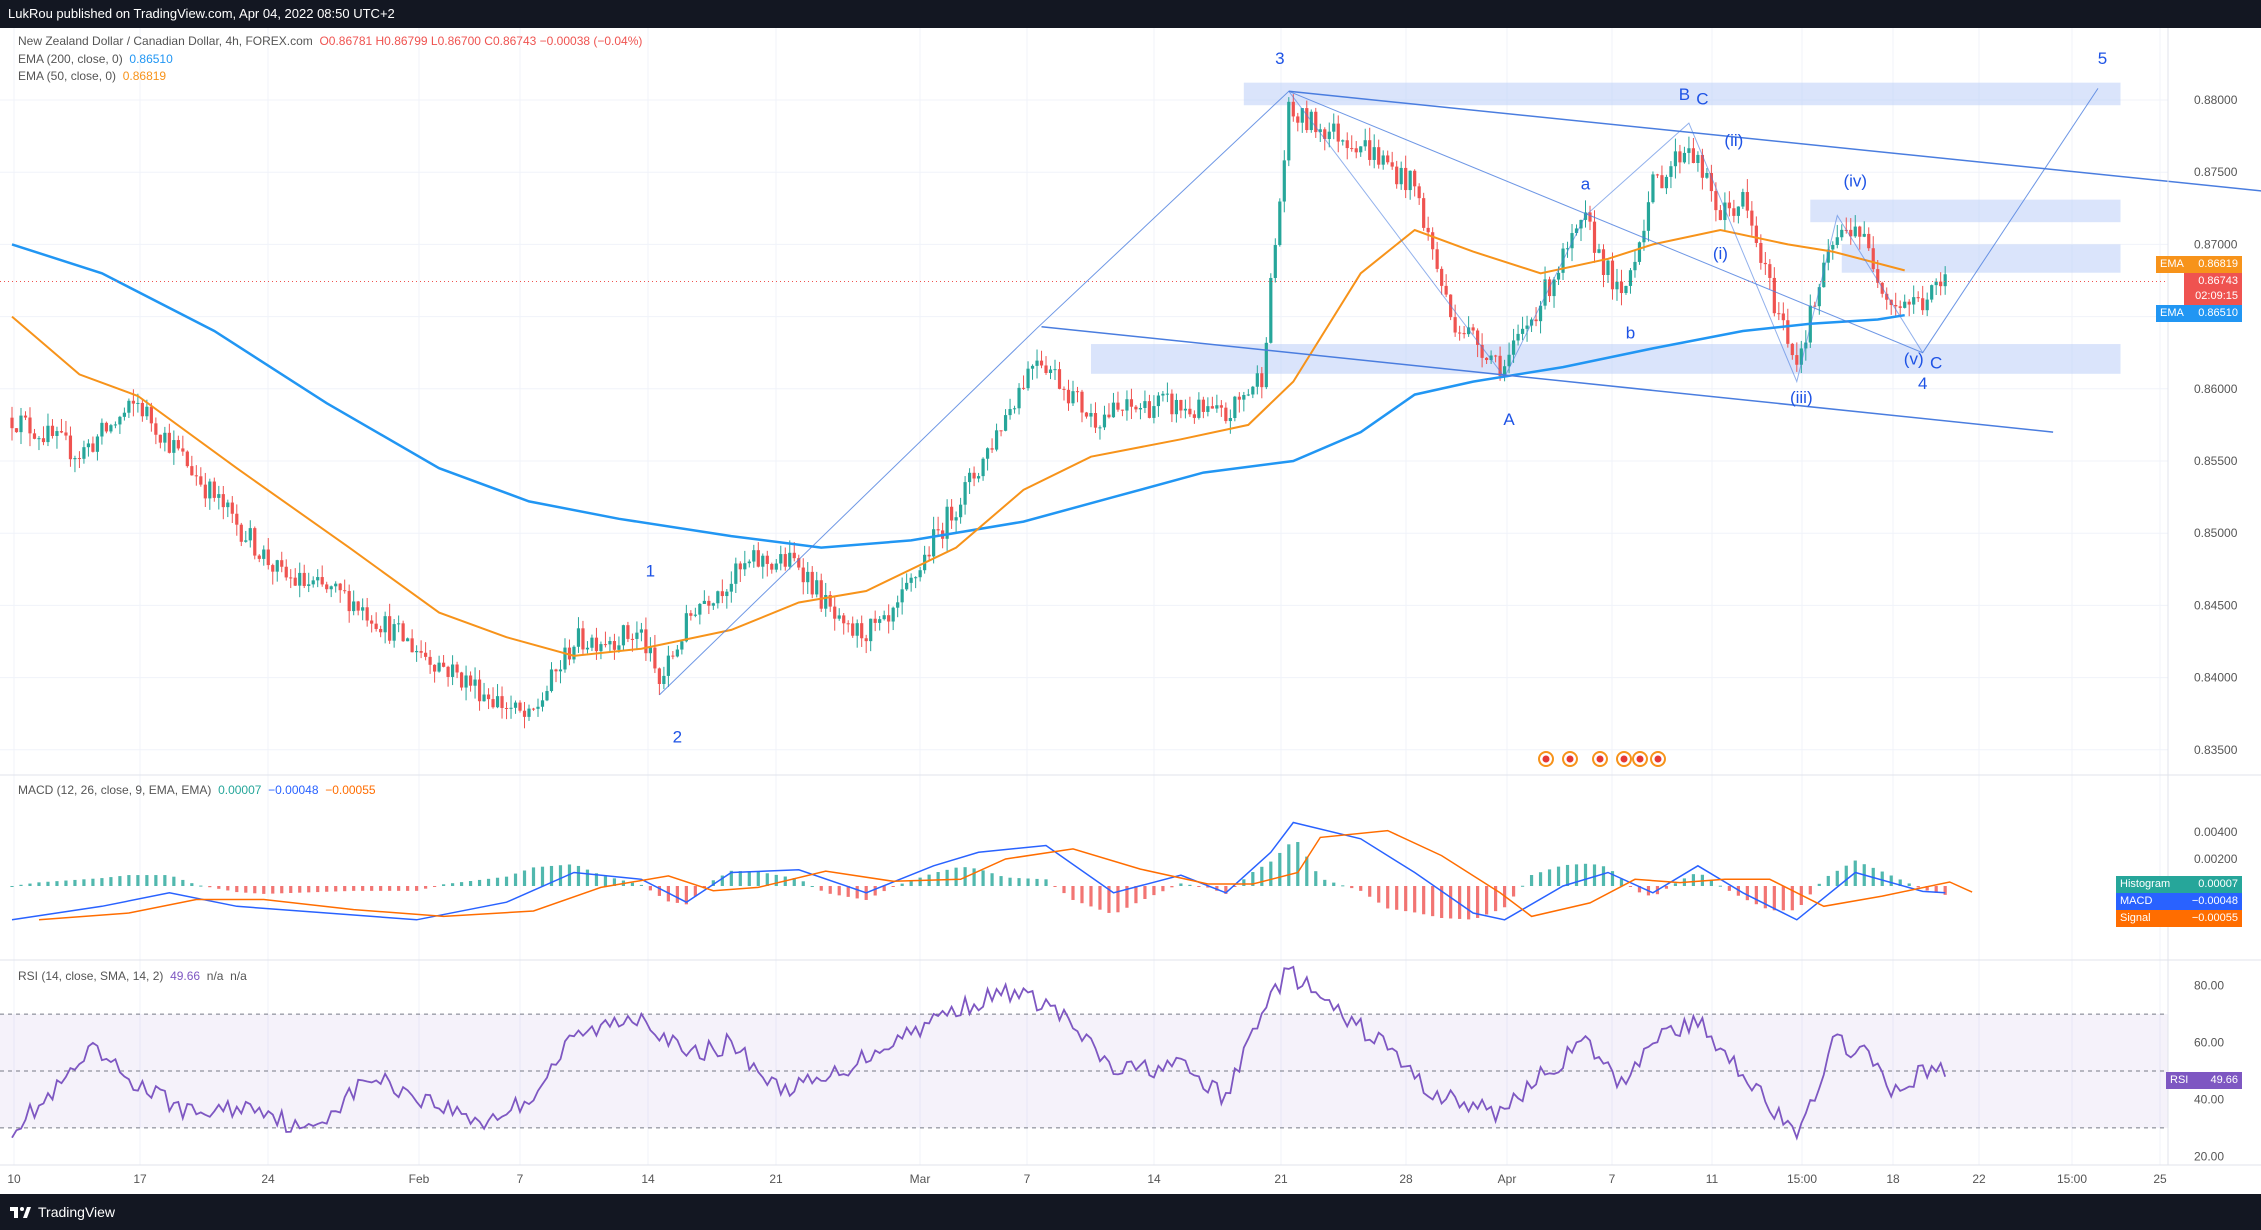 This screenshot has height=1230, width=2261. Describe the element at coordinates (677, 737) in the screenshot. I see `wave-label: 2` at that location.